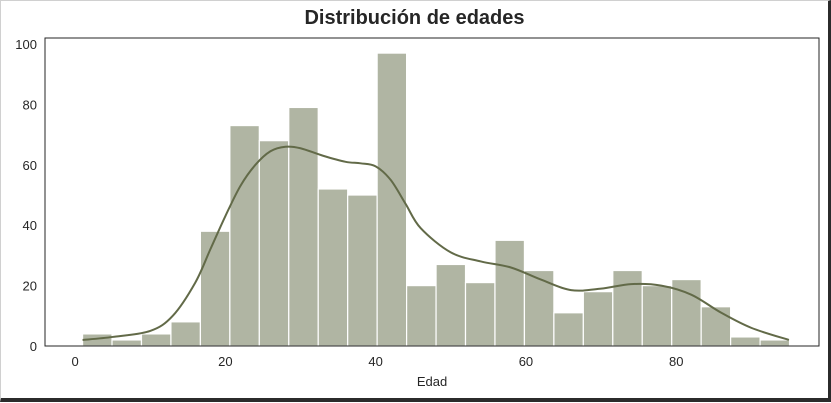 The height and width of the screenshot is (403, 831). Describe the element at coordinates (74, 361) in the screenshot. I see `x-tick-label: 0` at that location.